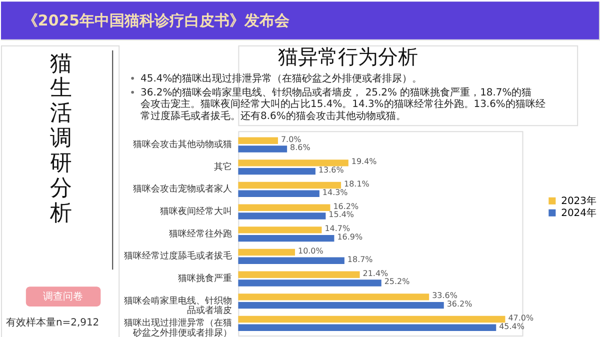  Describe the element at coordinates (196, 211) in the screenshot. I see `y-tick-label: 猫咪夜间经常大叫` at that location.